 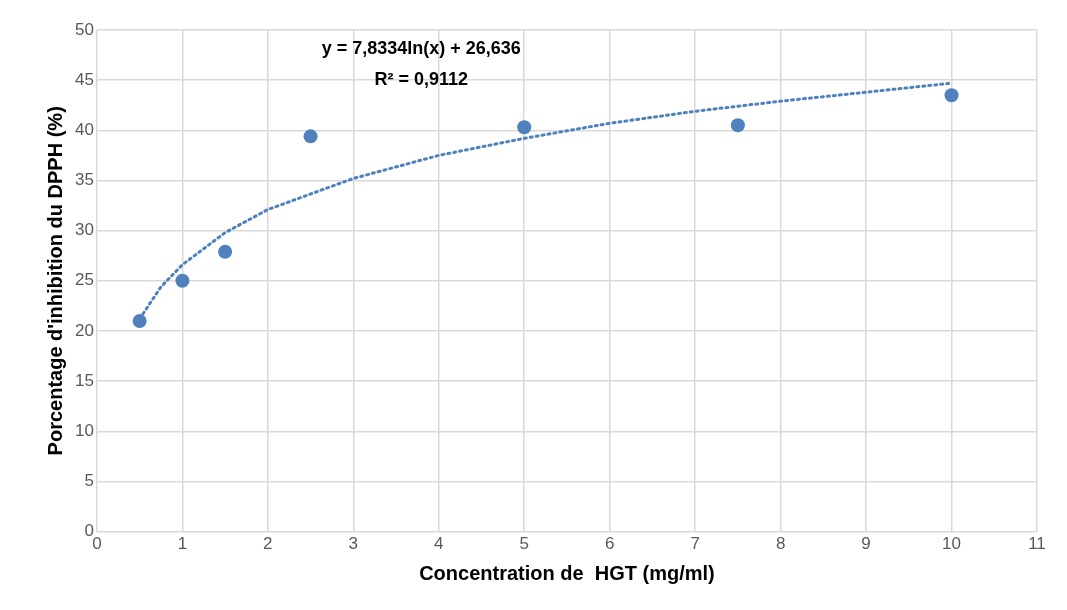 What do you see at coordinates (84, 130) in the screenshot?
I see `y-tick-label: 40` at bounding box center [84, 130].